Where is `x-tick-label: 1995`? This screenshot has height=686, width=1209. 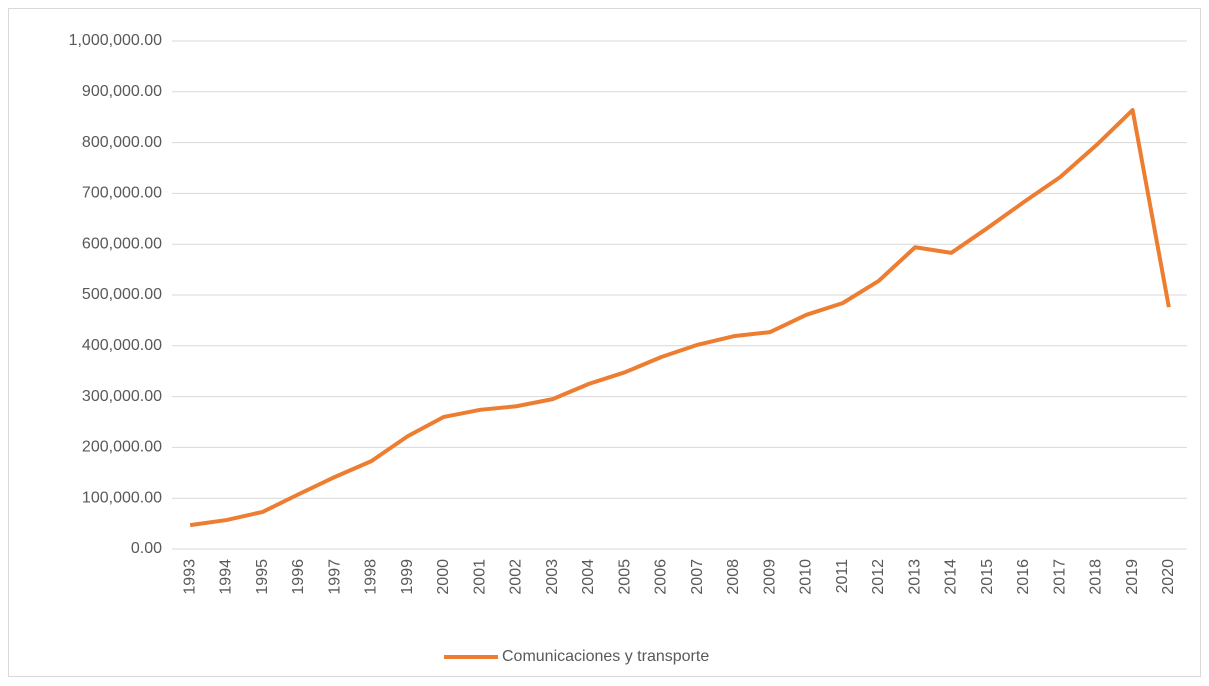
x-tick-label: 1995 is located at coordinates (262, 577).